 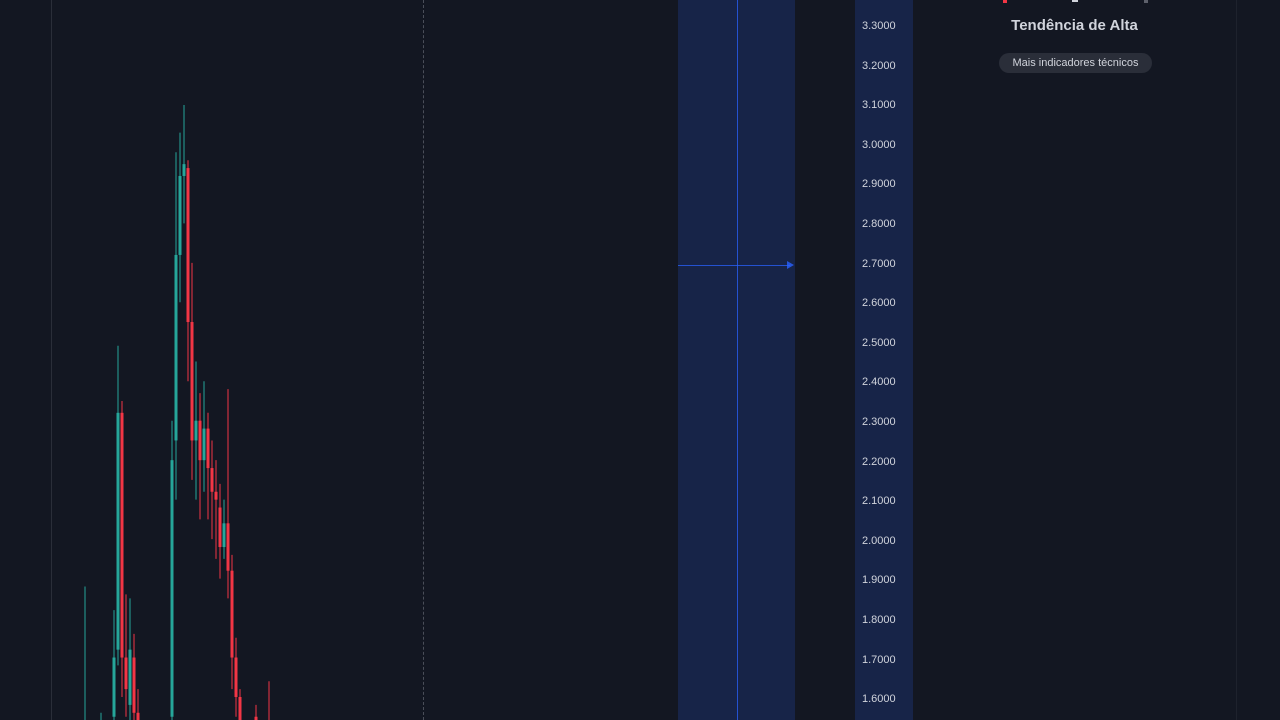 I want to click on price-tick-label: 1.6000, so click(x=879, y=699).